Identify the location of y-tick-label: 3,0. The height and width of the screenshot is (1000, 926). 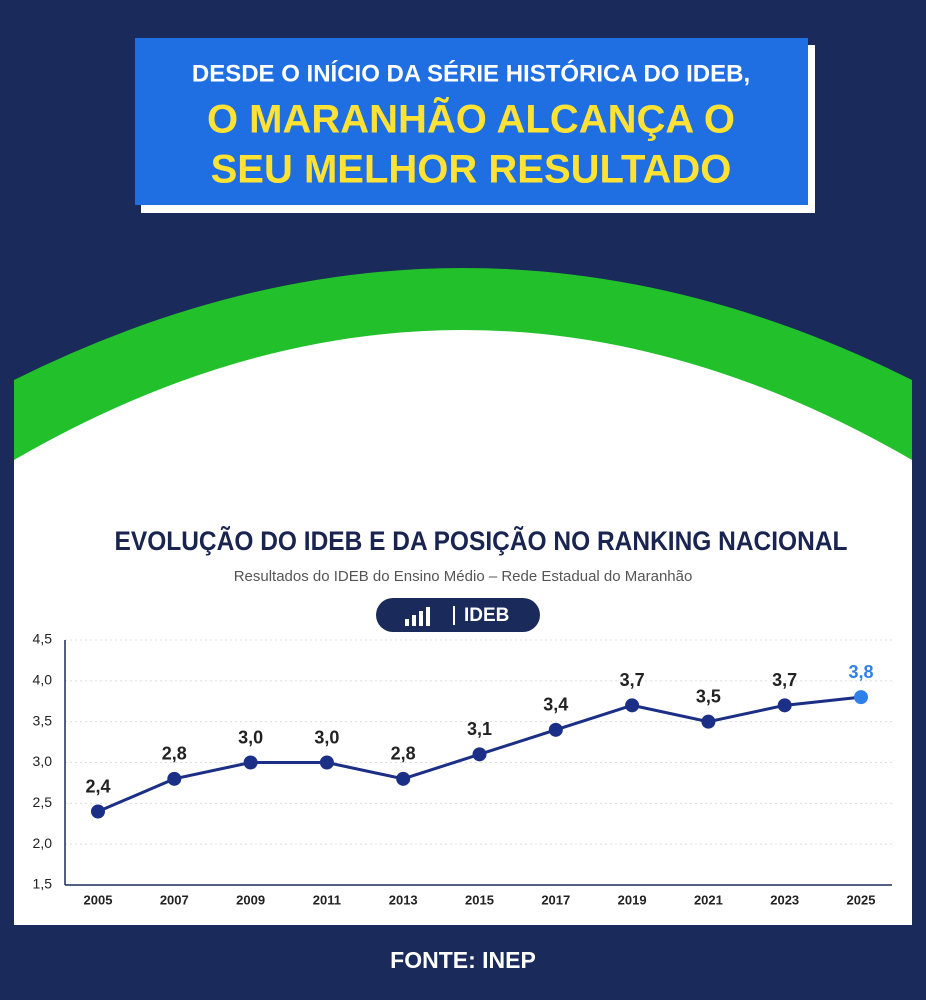
(43, 761).